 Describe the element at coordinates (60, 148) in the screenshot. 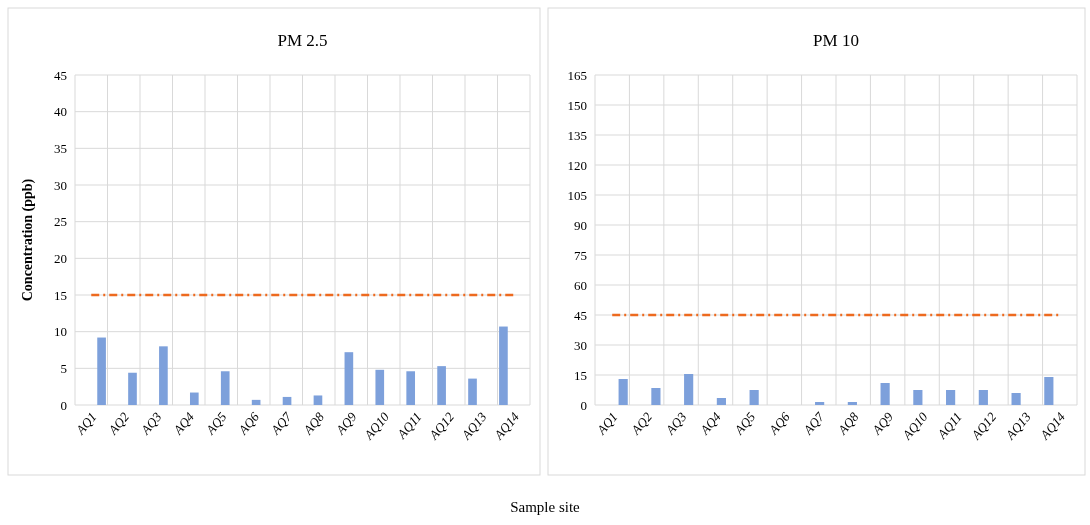

I see `y-tick-label: 35` at that location.